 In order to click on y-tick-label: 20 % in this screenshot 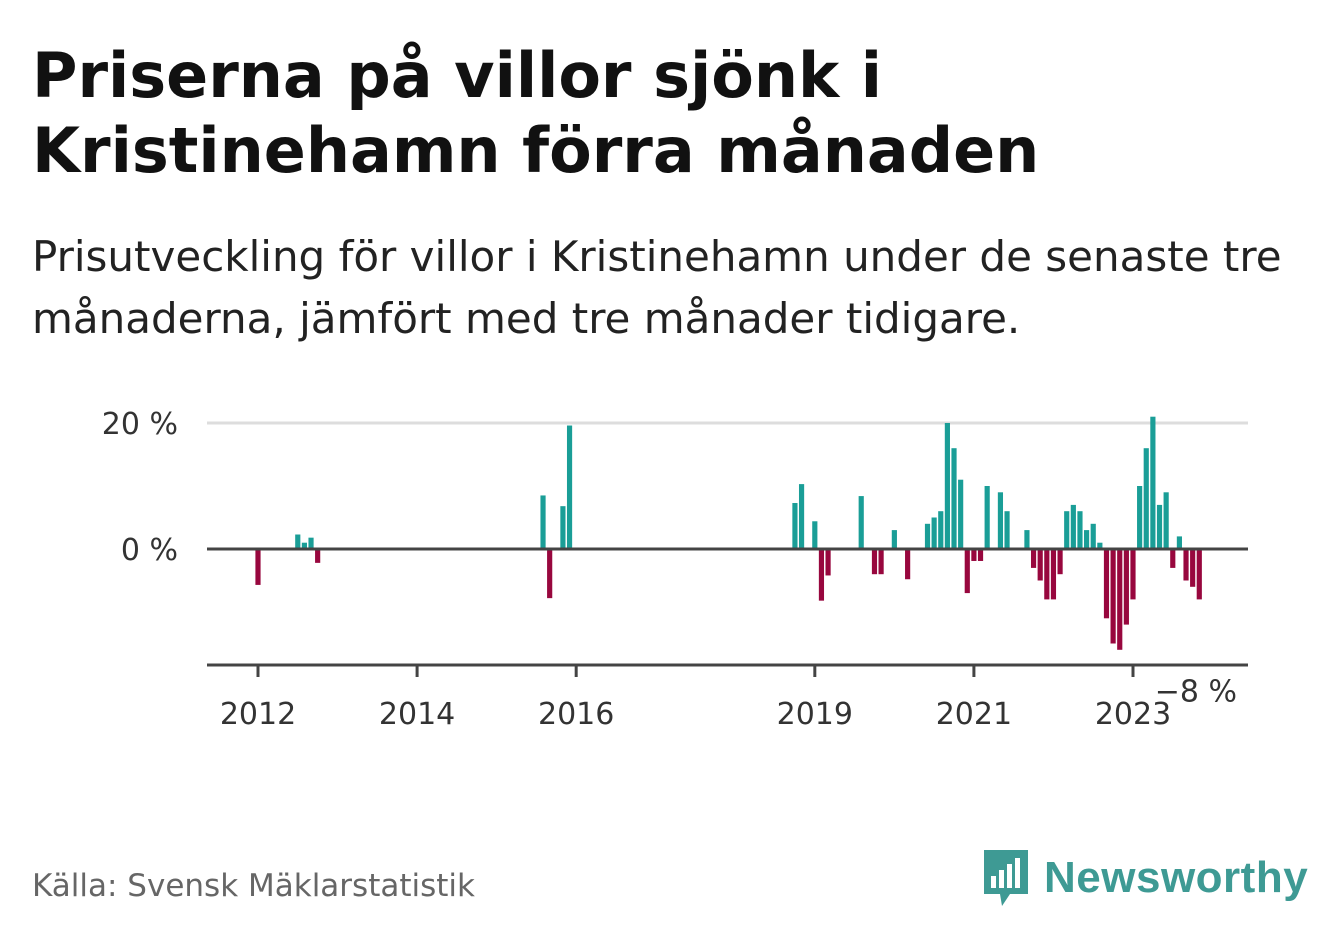, I will do `click(140, 424)`.